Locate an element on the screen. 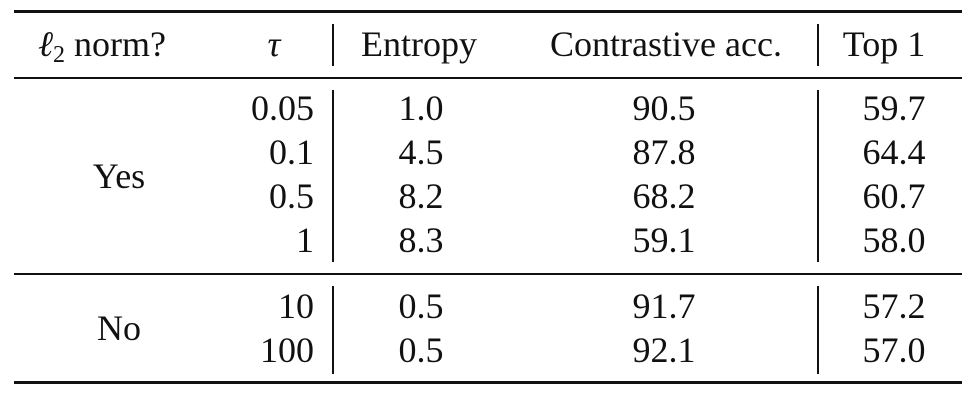  table-cell-top1: 64.4 is located at coordinates (894, 152).